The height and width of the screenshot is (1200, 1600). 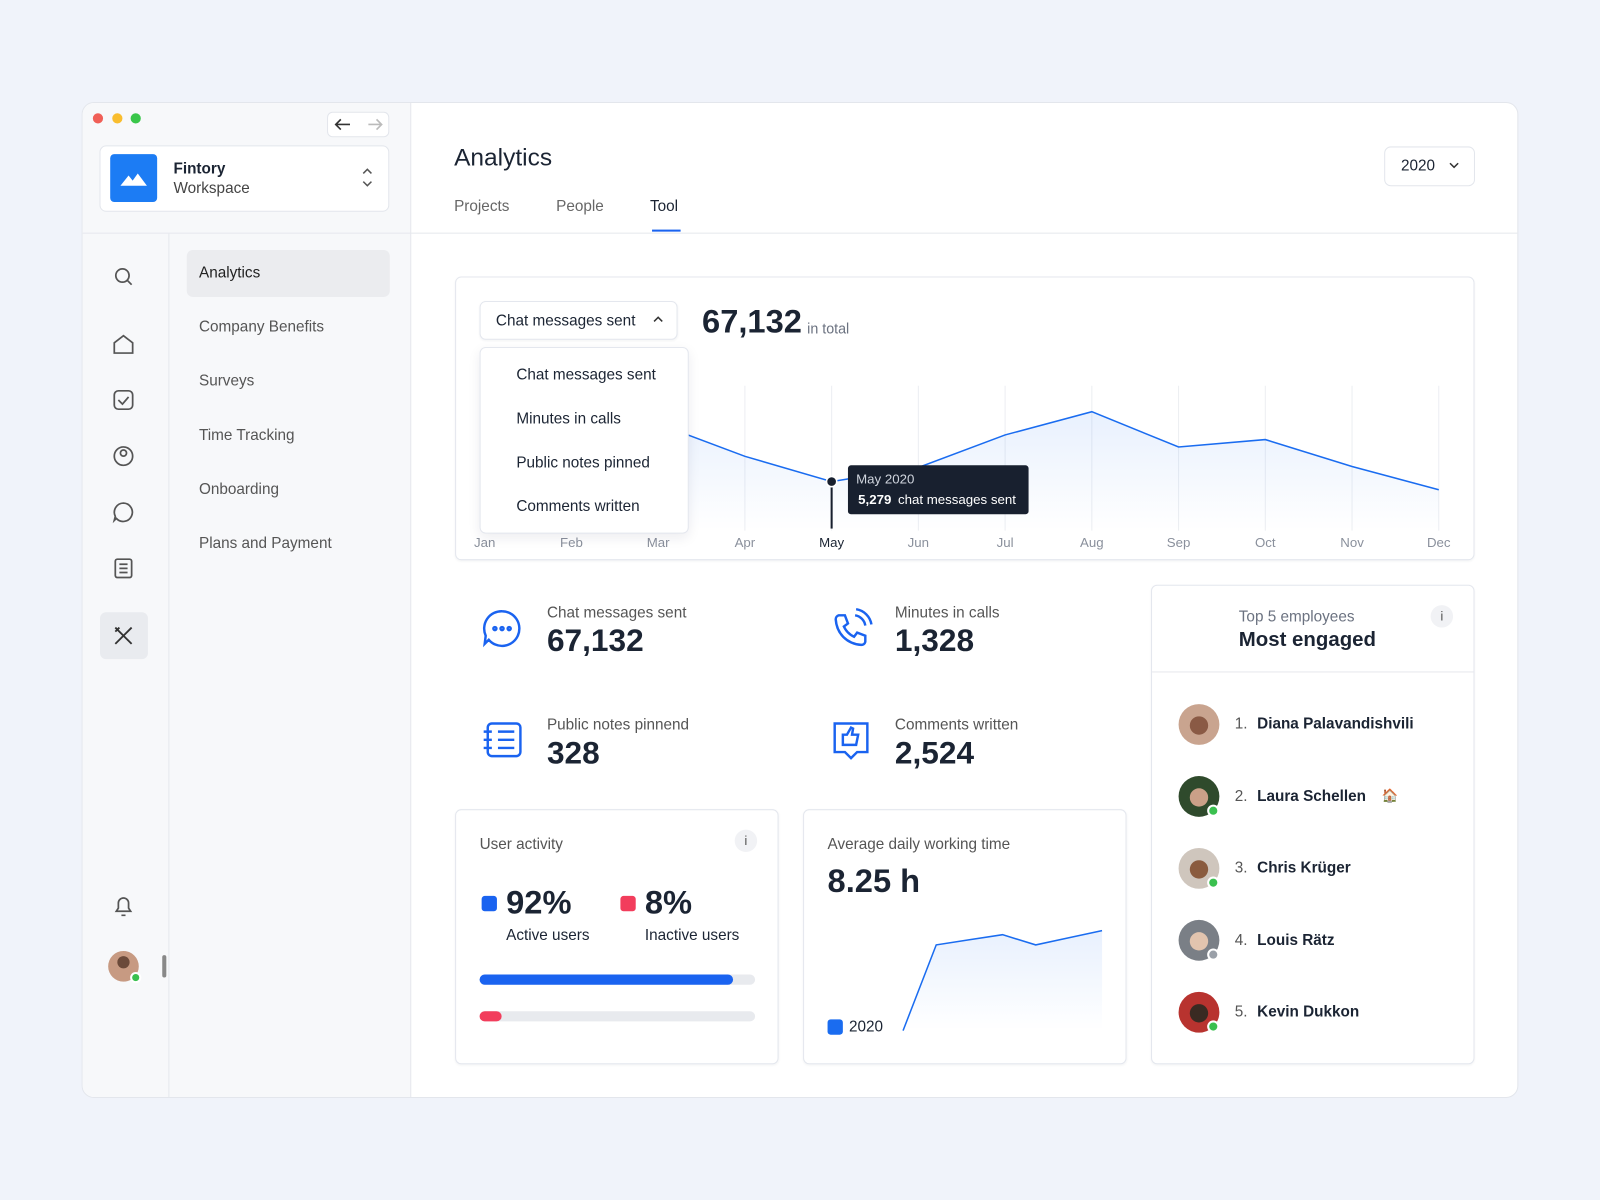 What do you see at coordinates (578, 506) in the screenshot?
I see `dropdown-option: Comments written` at bounding box center [578, 506].